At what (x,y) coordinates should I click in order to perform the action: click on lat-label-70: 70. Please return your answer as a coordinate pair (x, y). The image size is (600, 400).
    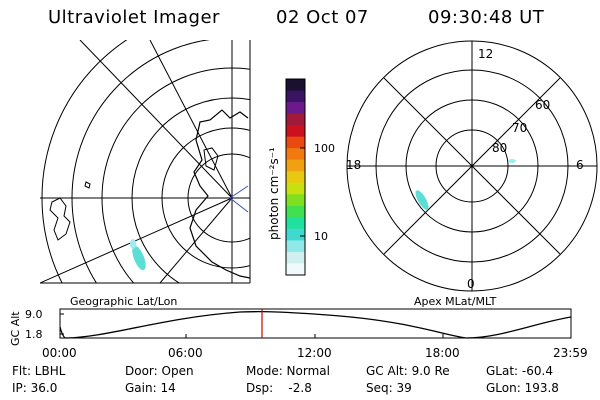
    Looking at the image, I should click on (519, 128).